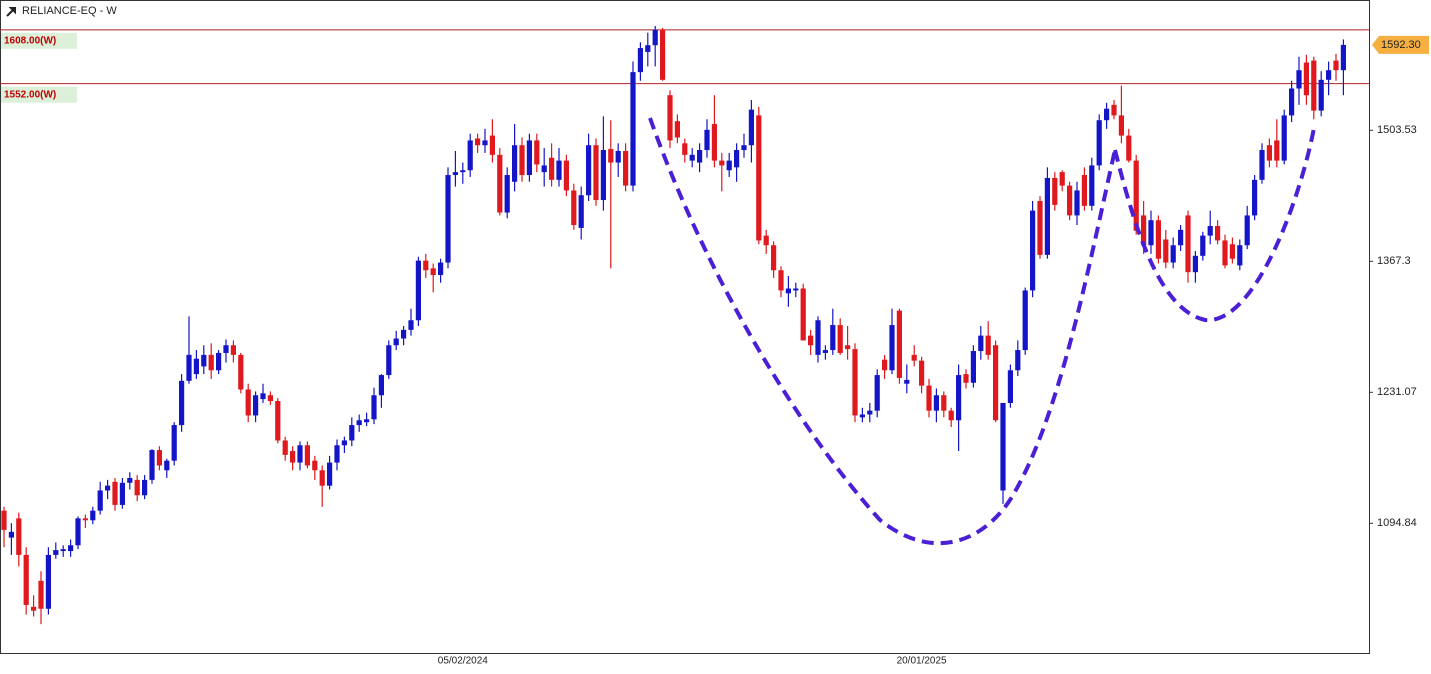  Describe the element at coordinates (1214, 225) in the screenshot. I see `handle-curve` at that location.